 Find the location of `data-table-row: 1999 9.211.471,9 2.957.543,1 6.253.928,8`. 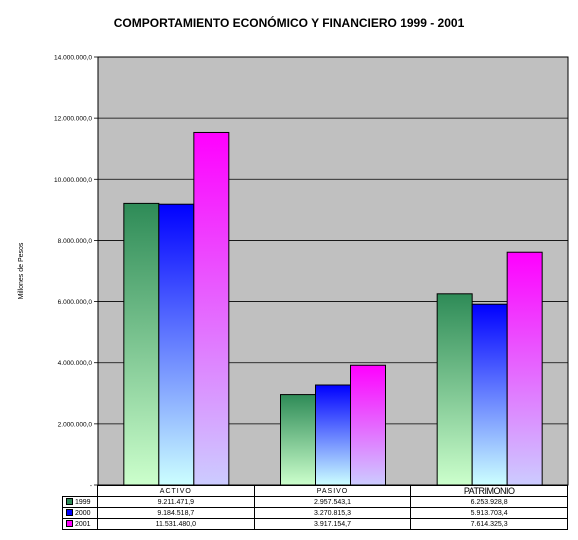

data-table-row: 1999 9.211.471,9 2.957.543,1 6.253.928,8 is located at coordinates (315, 502).